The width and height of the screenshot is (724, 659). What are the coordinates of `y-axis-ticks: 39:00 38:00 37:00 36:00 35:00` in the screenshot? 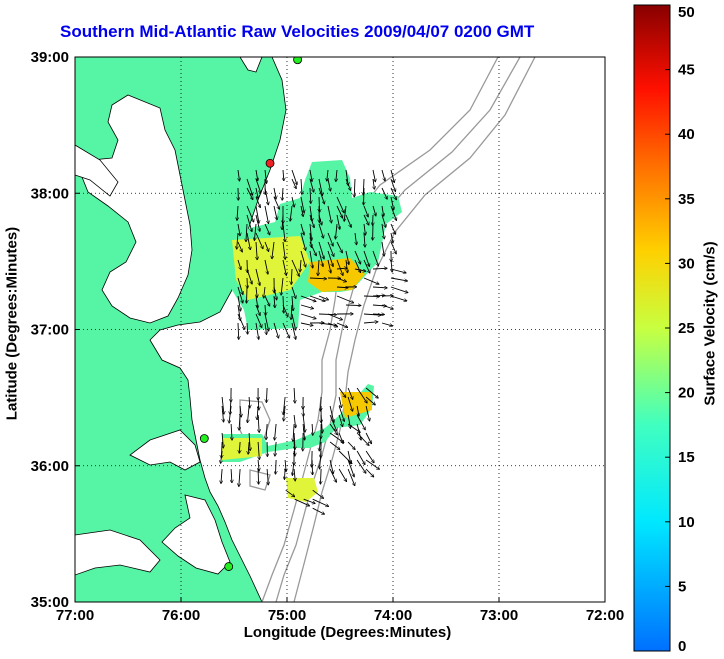 It's located at (55, 330).